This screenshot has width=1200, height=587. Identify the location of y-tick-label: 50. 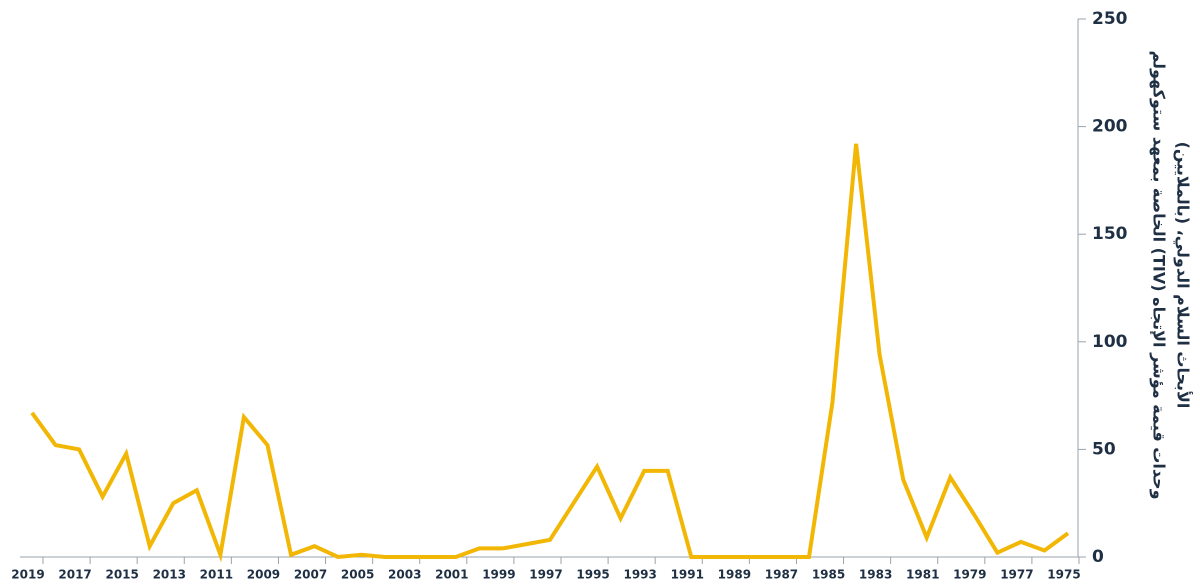
(1104, 449).